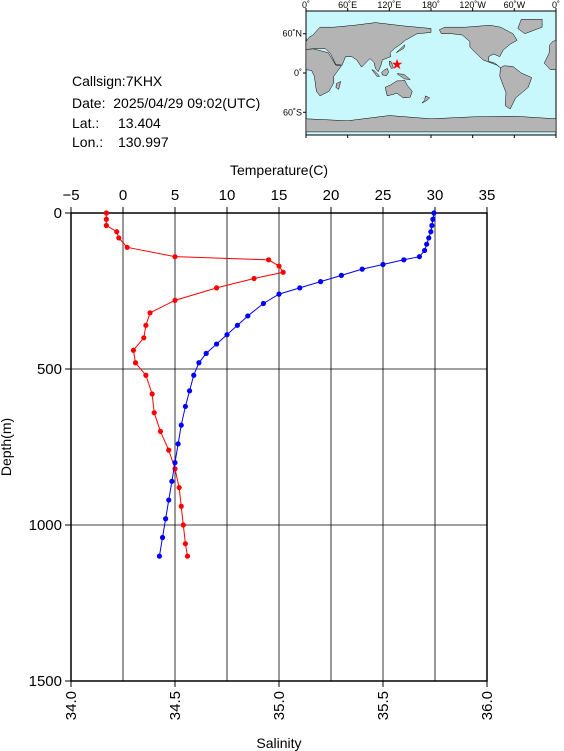 Image resolution: width=564 pixels, height=751 pixels. Describe the element at coordinates (398, 89) in the screenshot. I see `landmass-australia` at that location.